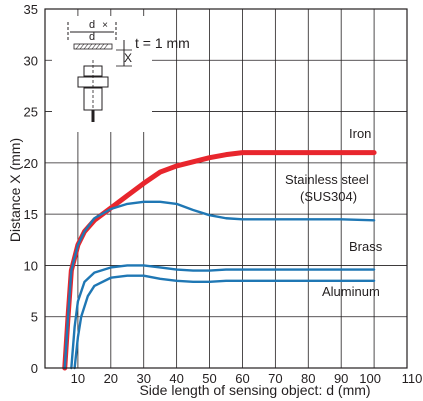  I want to click on inset-d-label-bottom: d, so click(92, 37).